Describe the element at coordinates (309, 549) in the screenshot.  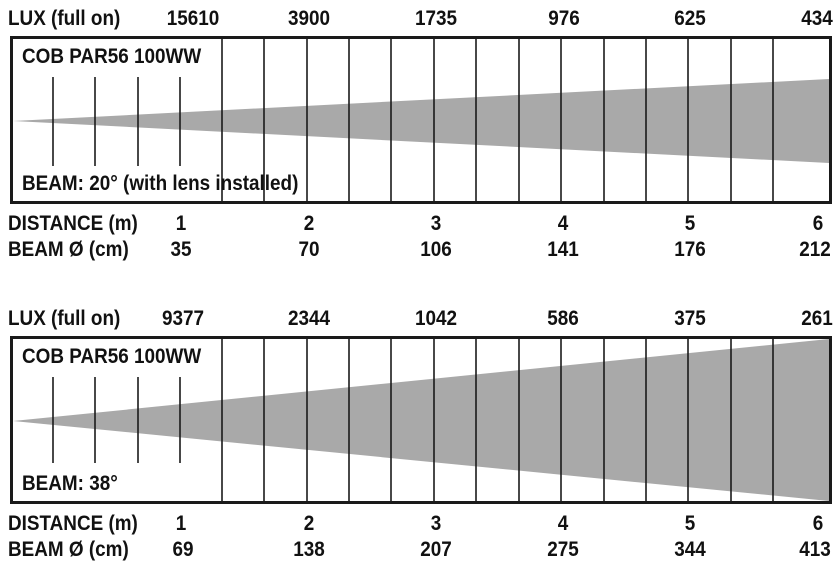
I see `diameter-value: 138` at that location.